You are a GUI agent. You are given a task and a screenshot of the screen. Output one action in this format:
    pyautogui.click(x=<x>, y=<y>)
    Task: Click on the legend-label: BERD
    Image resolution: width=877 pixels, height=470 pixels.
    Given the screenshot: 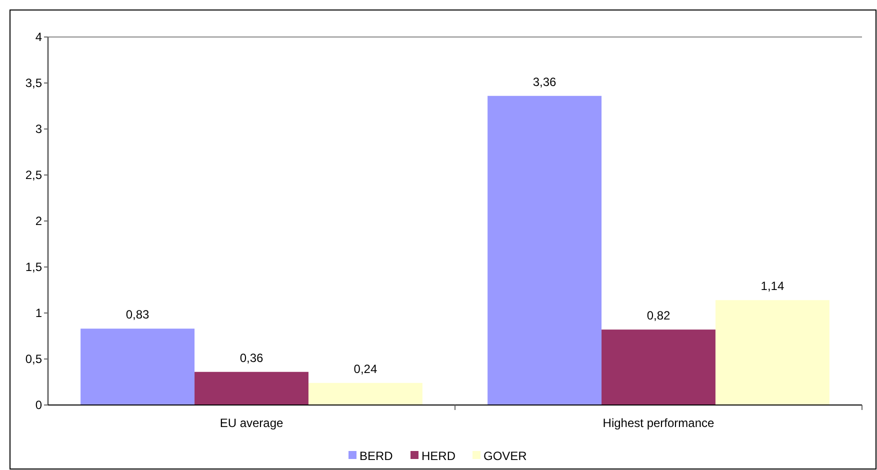 What is the action you would take?
    pyautogui.click(x=377, y=456)
    